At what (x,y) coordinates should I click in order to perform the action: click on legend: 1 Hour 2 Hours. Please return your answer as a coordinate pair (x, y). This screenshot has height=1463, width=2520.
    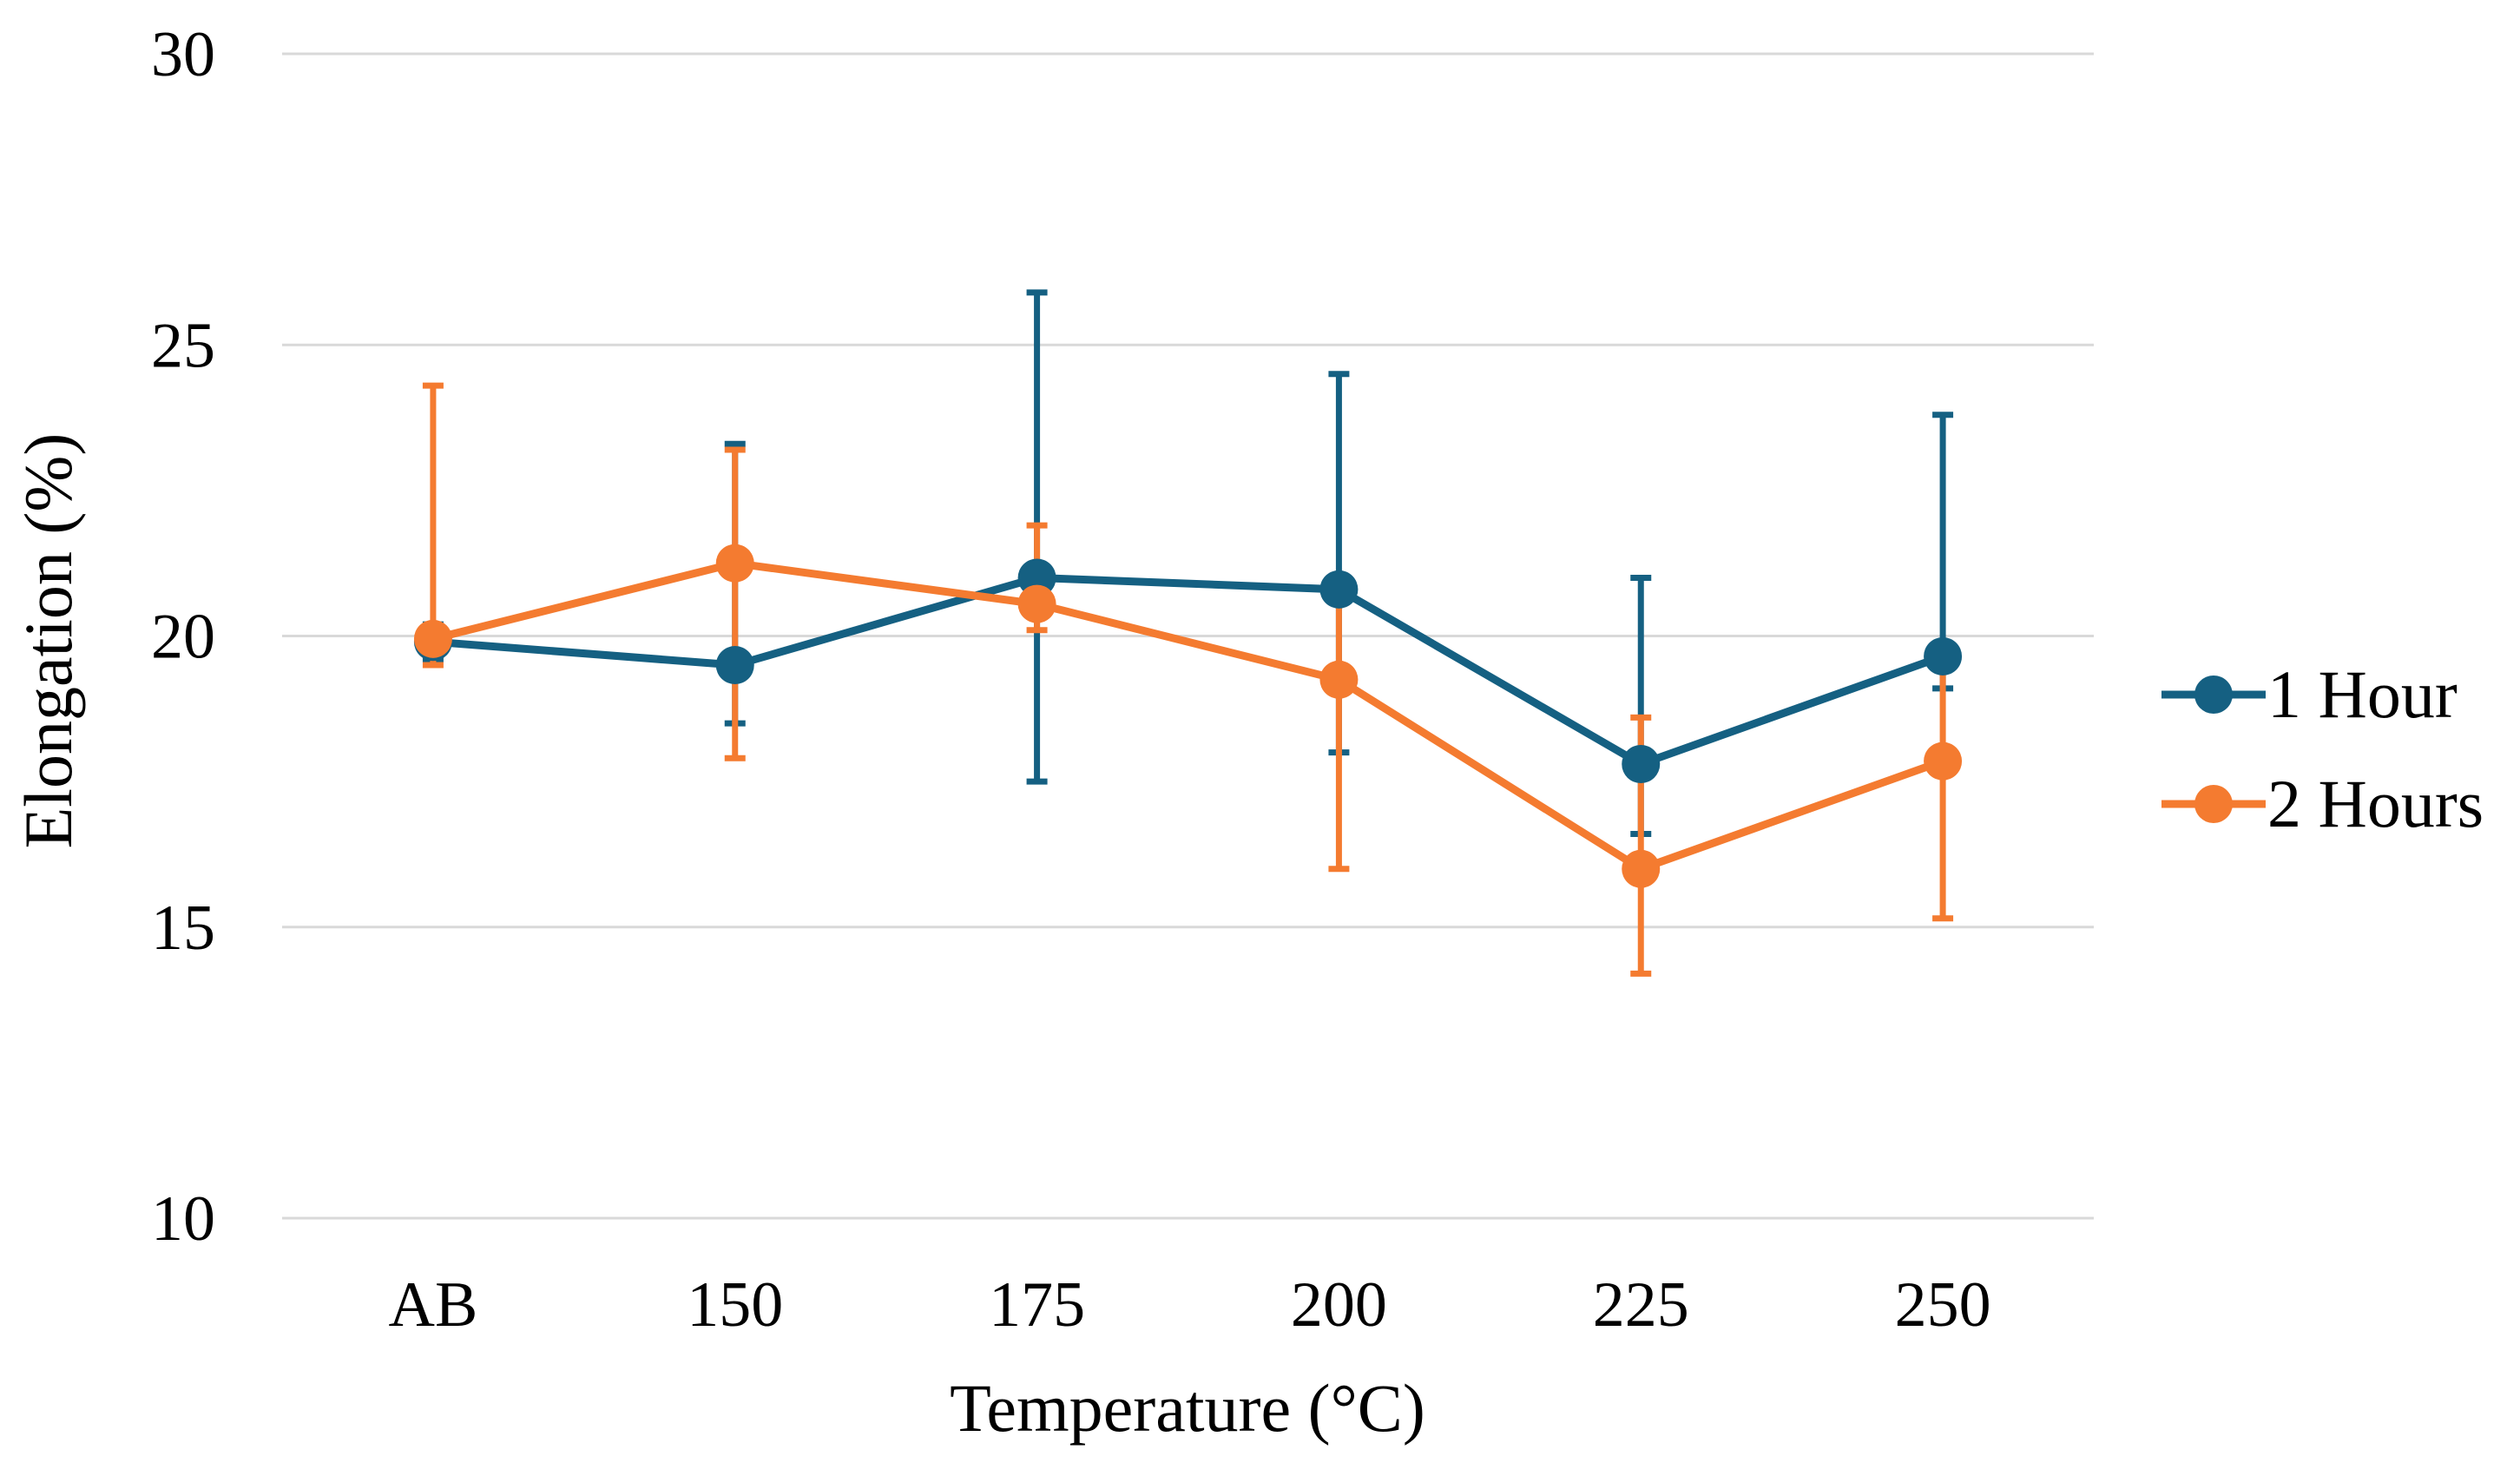
    Looking at the image, I should click on (2322, 748).